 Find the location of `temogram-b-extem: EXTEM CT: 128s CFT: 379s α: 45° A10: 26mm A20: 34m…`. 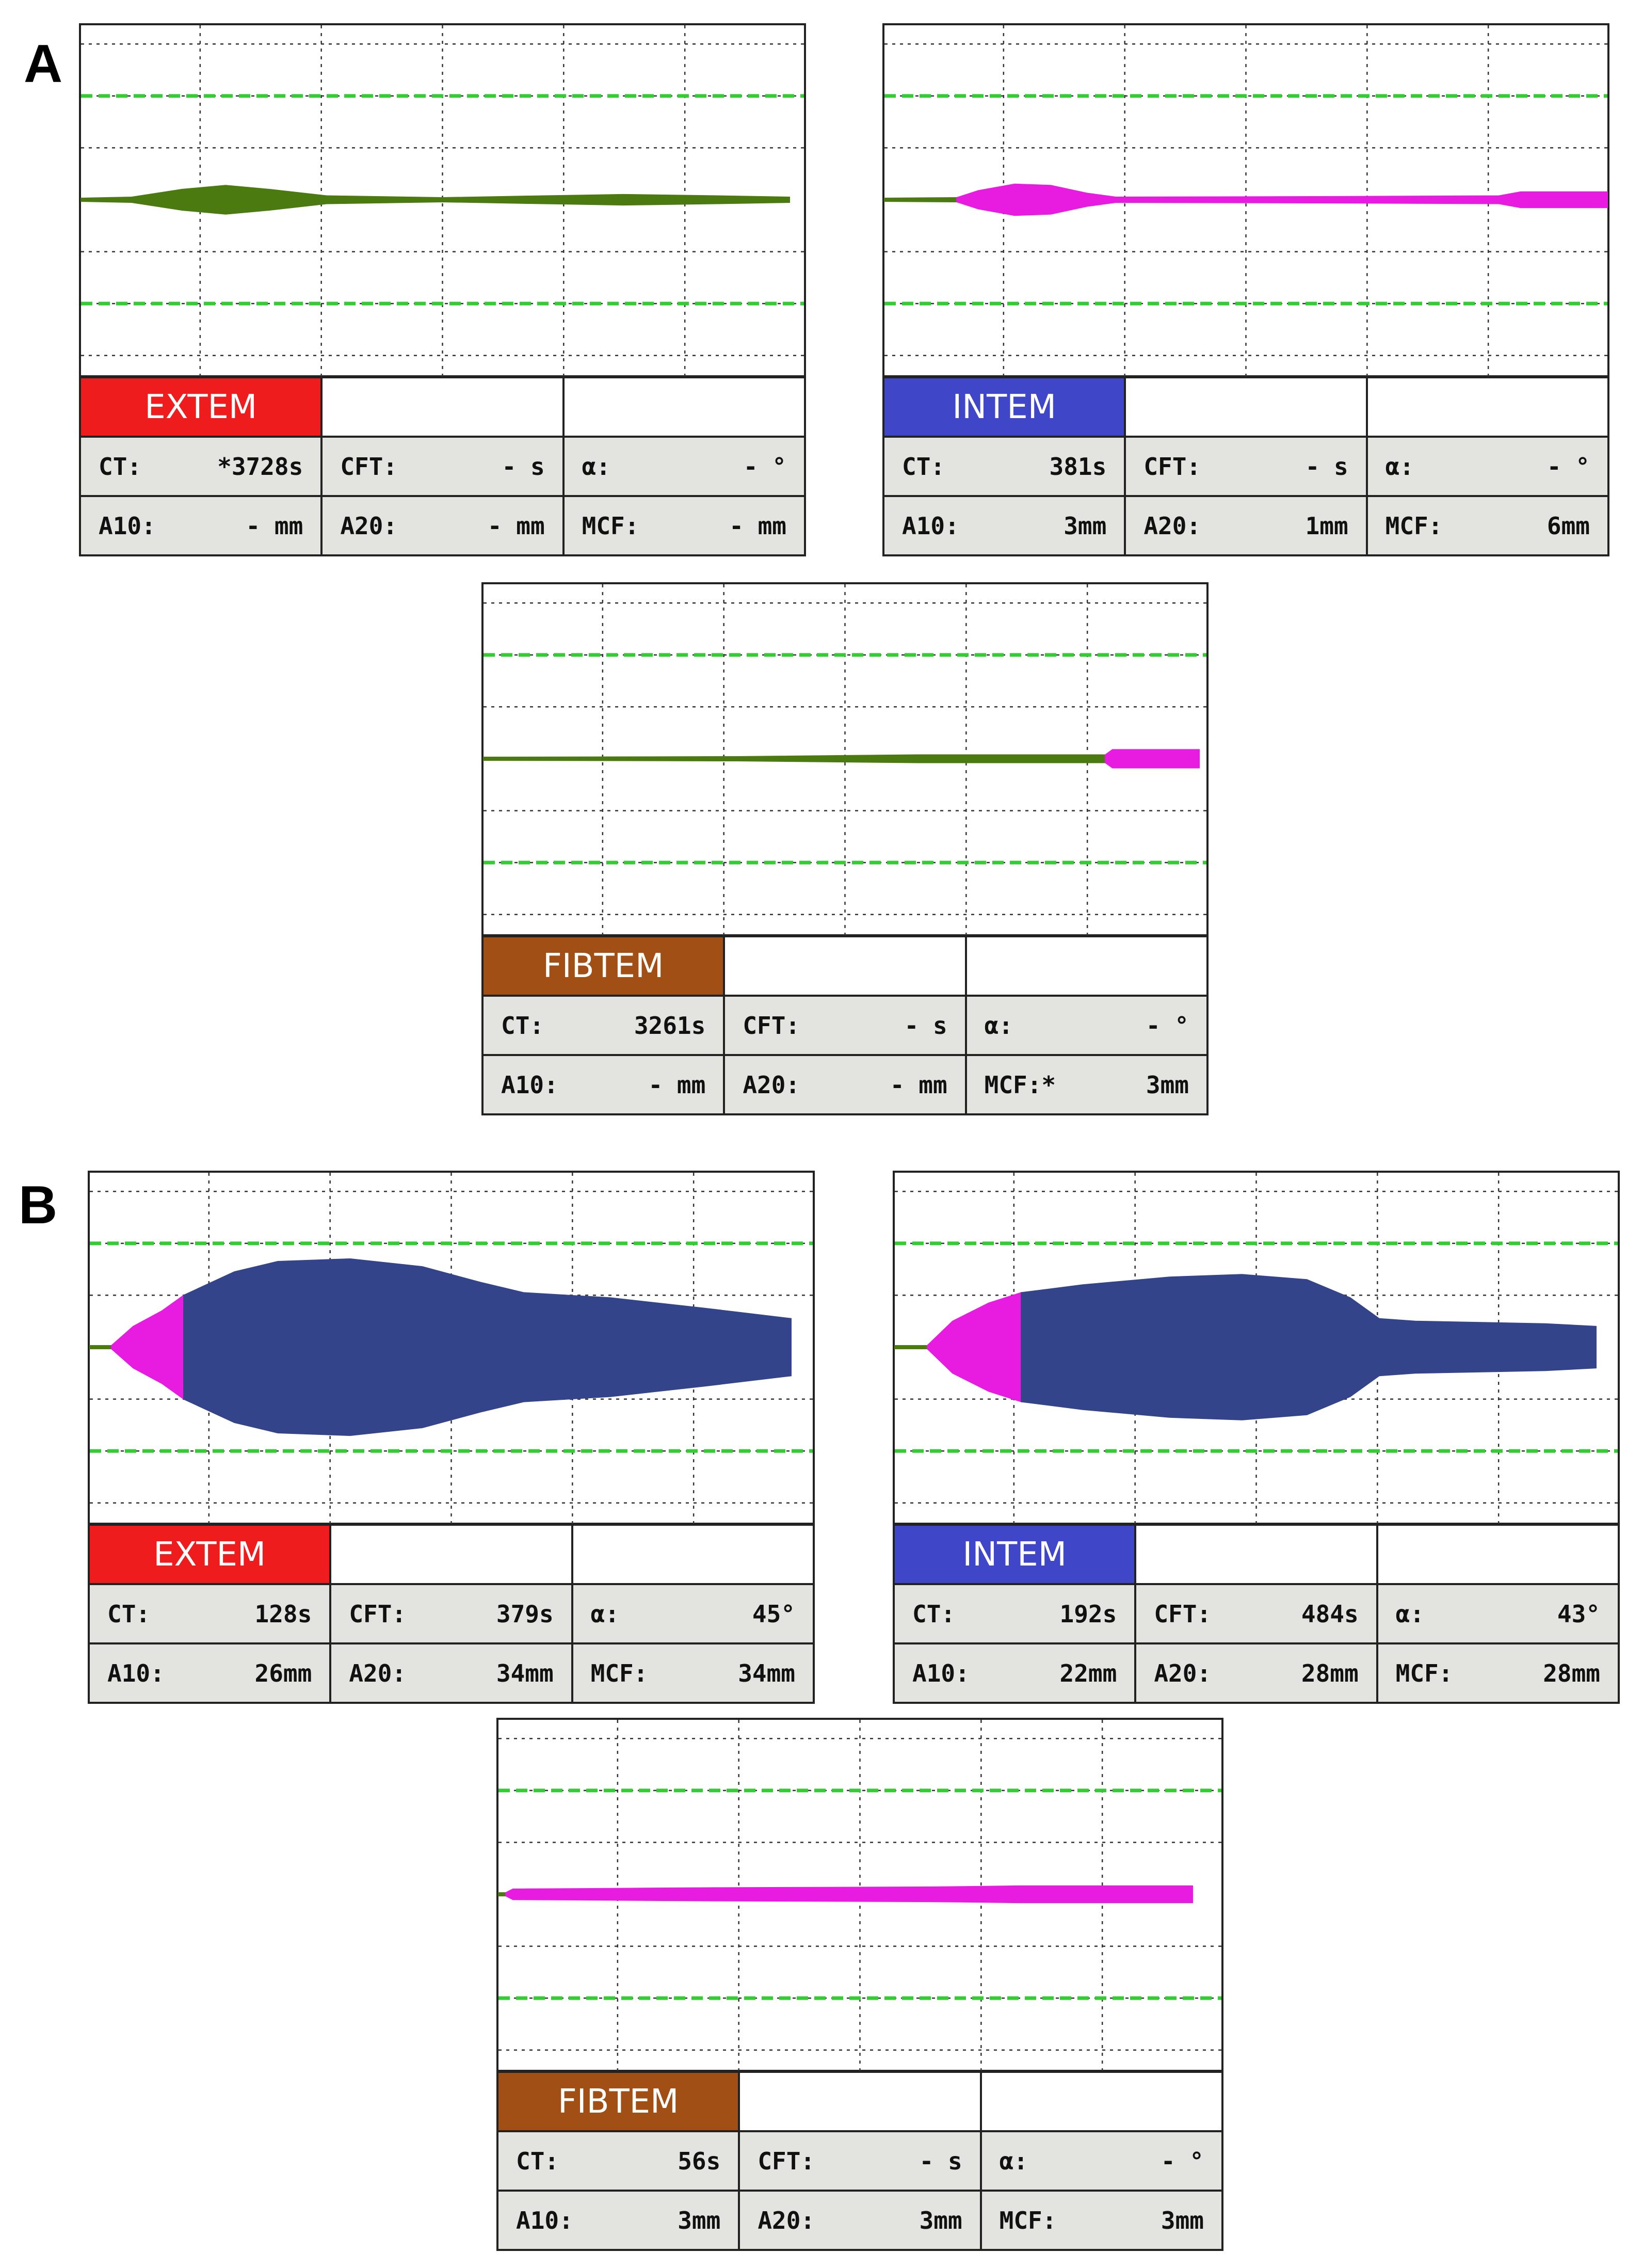

temogram-b-extem: EXTEM CT: 128s CFT: 379s α: 45° A10: 26mm A20: 34m… is located at coordinates (452, 1437).